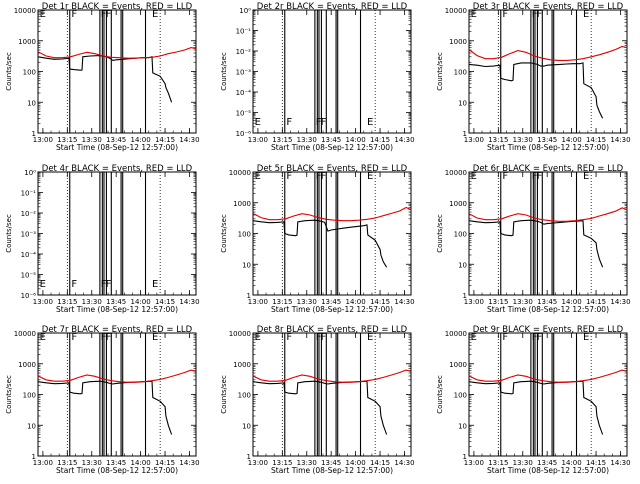  Describe the element at coordinates (332, 71) in the screenshot. I see `plot-frame` at that location.